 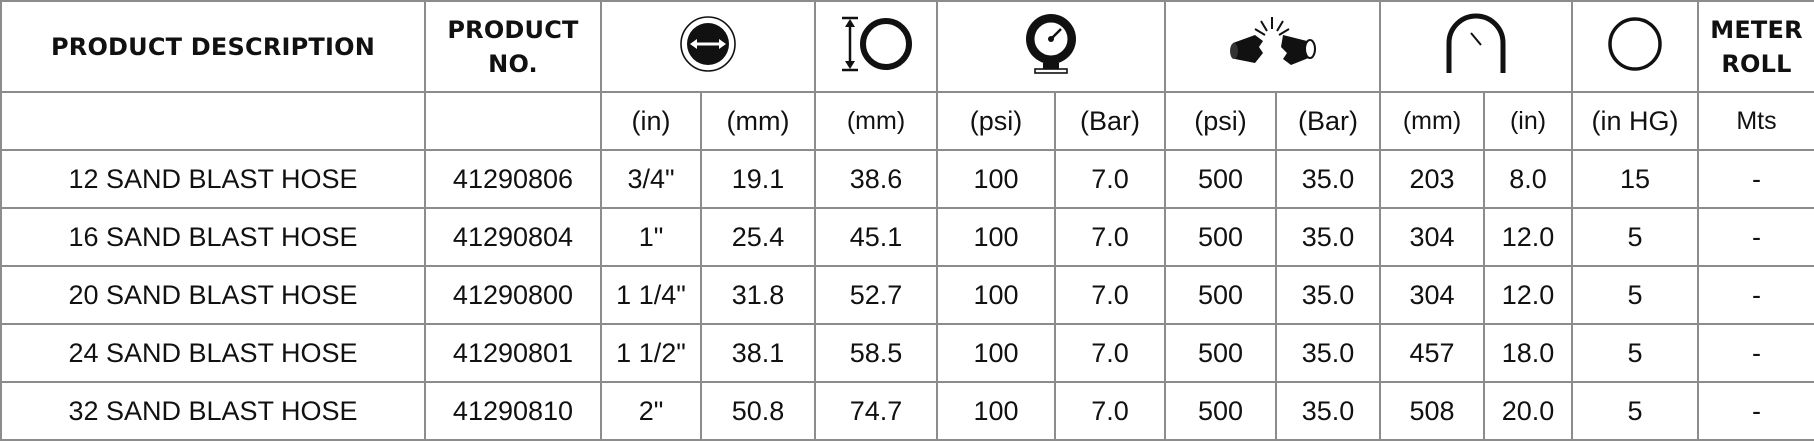 I want to click on header-burst-pressure, so click(x=1272, y=46).